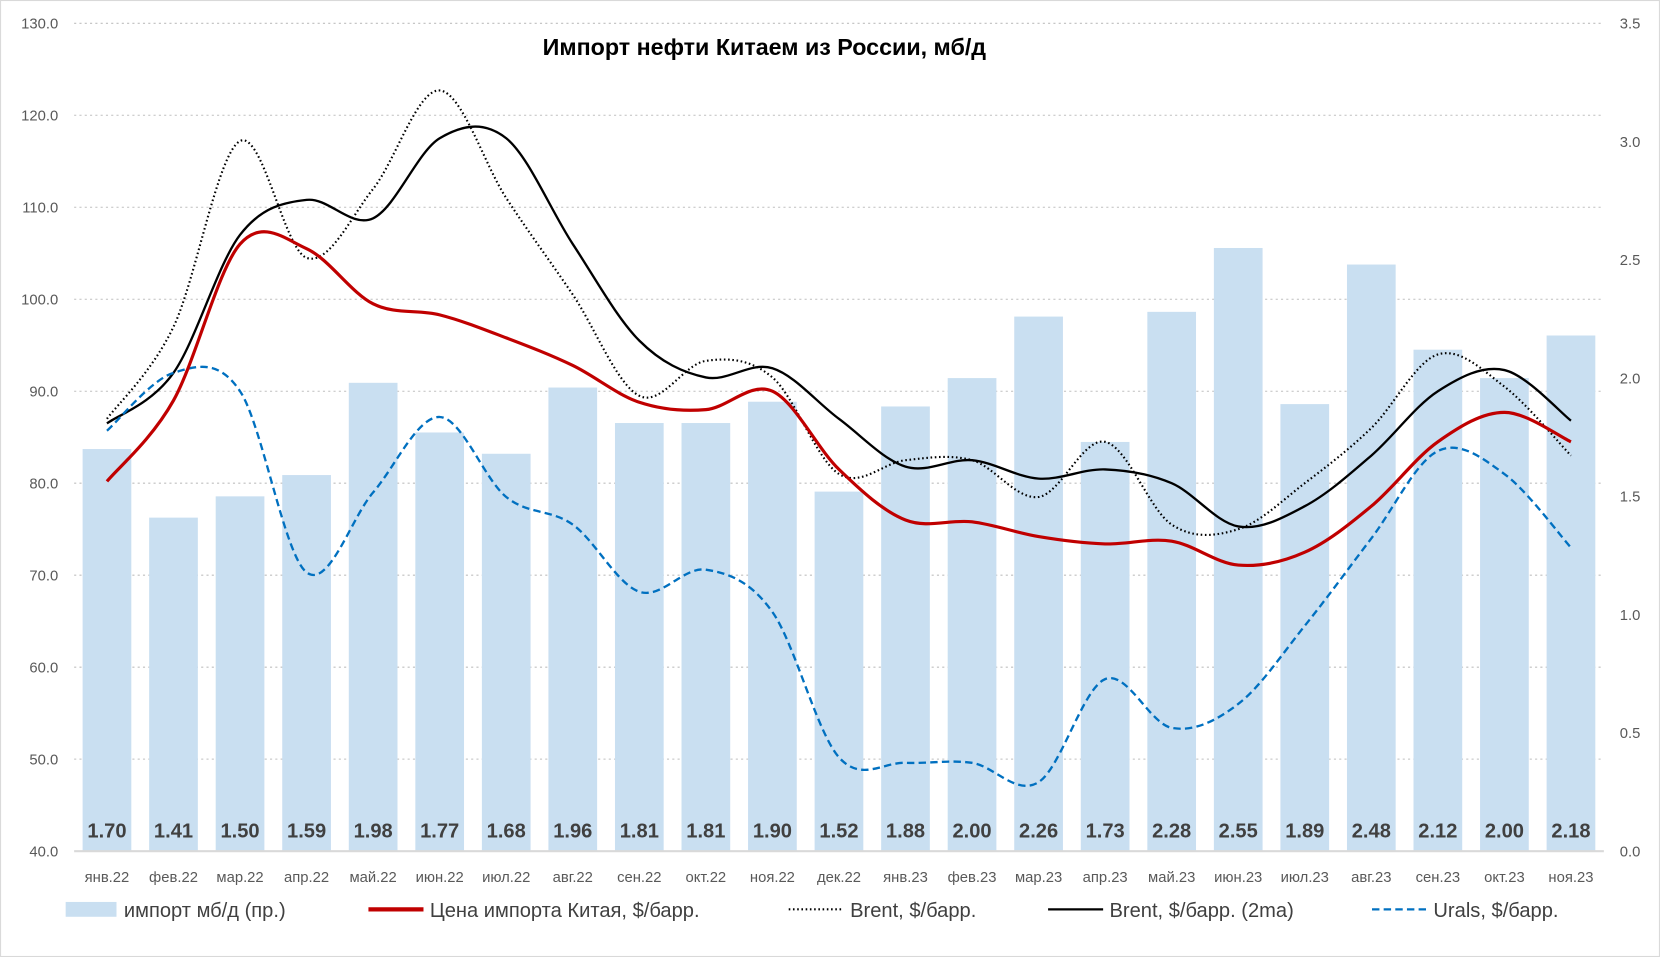 The height and width of the screenshot is (957, 1660). What do you see at coordinates (43, 760) in the screenshot?
I see `y-left-tick: 50.0` at bounding box center [43, 760].